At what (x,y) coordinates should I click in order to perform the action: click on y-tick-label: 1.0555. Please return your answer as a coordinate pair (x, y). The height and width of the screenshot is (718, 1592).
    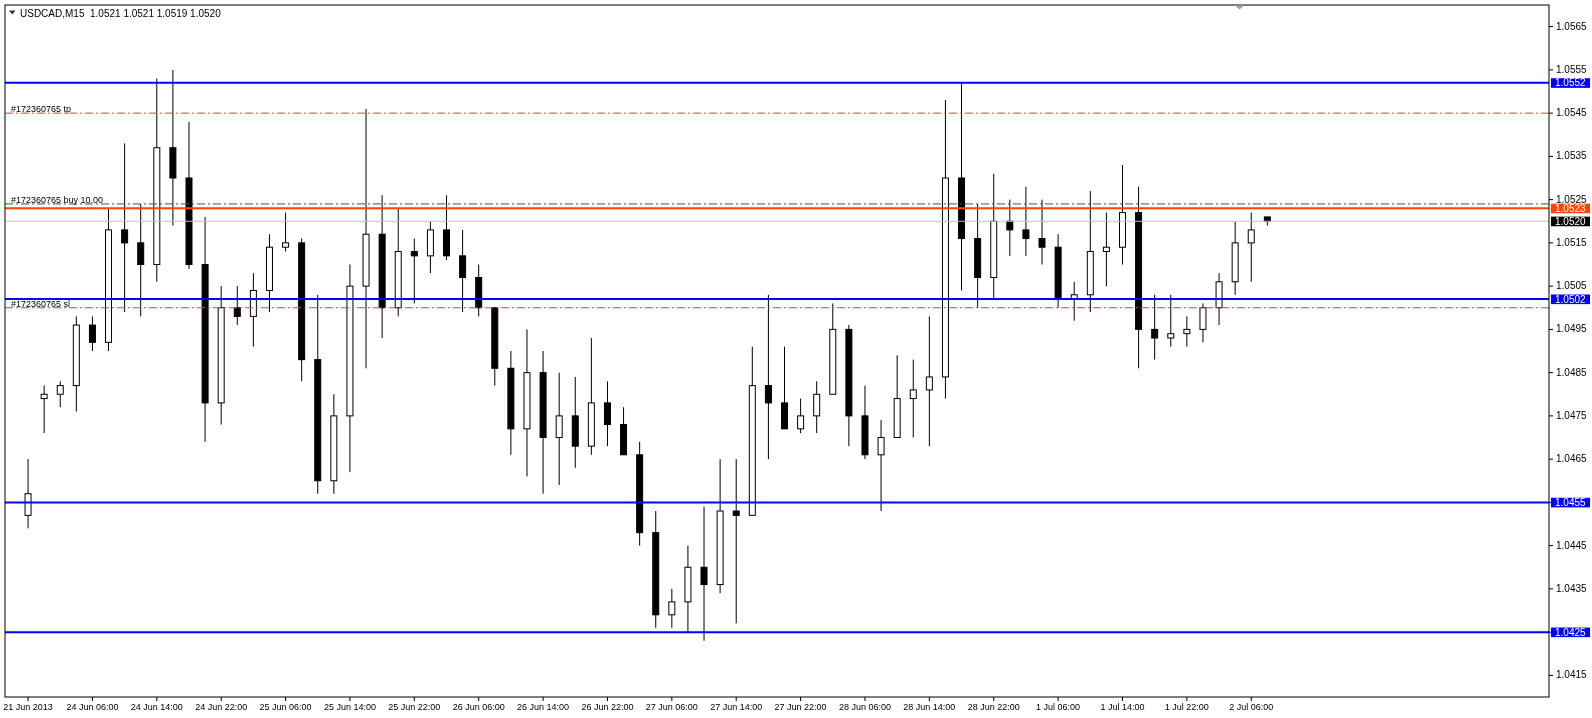
    Looking at the image, I should click on (1572, 69).